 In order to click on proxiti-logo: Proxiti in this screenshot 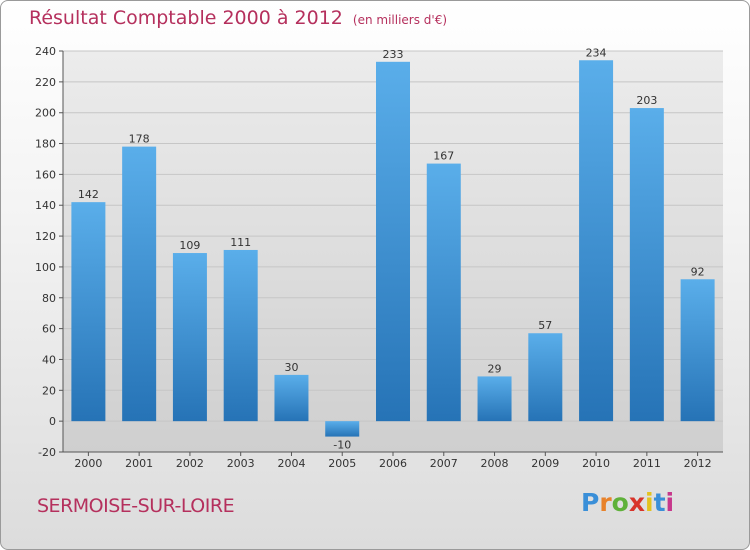, I will do `click(627, 502)`.